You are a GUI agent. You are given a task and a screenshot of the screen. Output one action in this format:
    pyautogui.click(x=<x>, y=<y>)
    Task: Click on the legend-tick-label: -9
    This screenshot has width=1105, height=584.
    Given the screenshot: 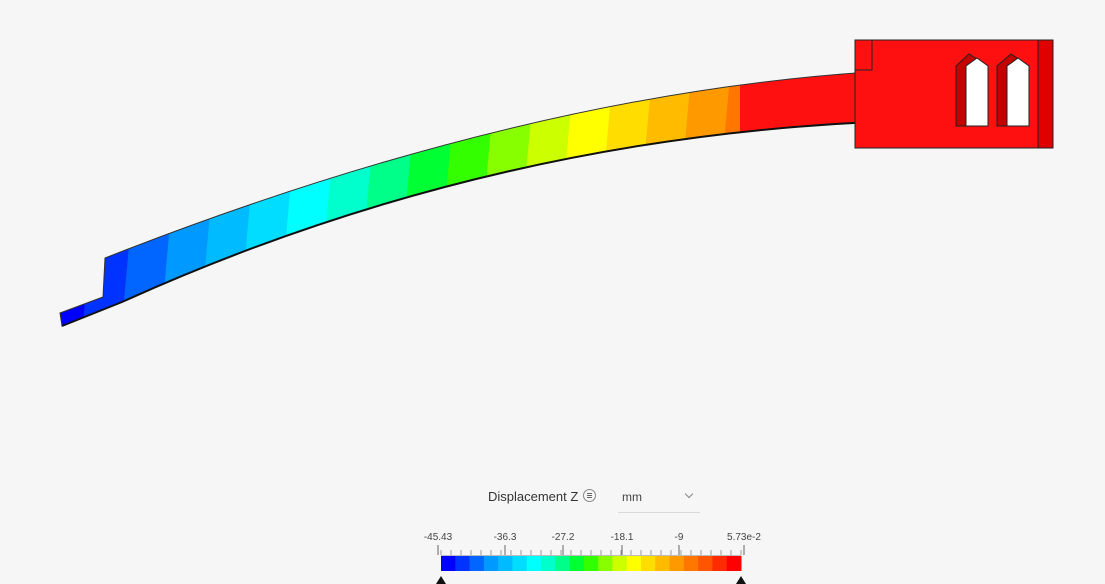 What is the action you would take?
    pyautogui.click(x=679, y=537)
    